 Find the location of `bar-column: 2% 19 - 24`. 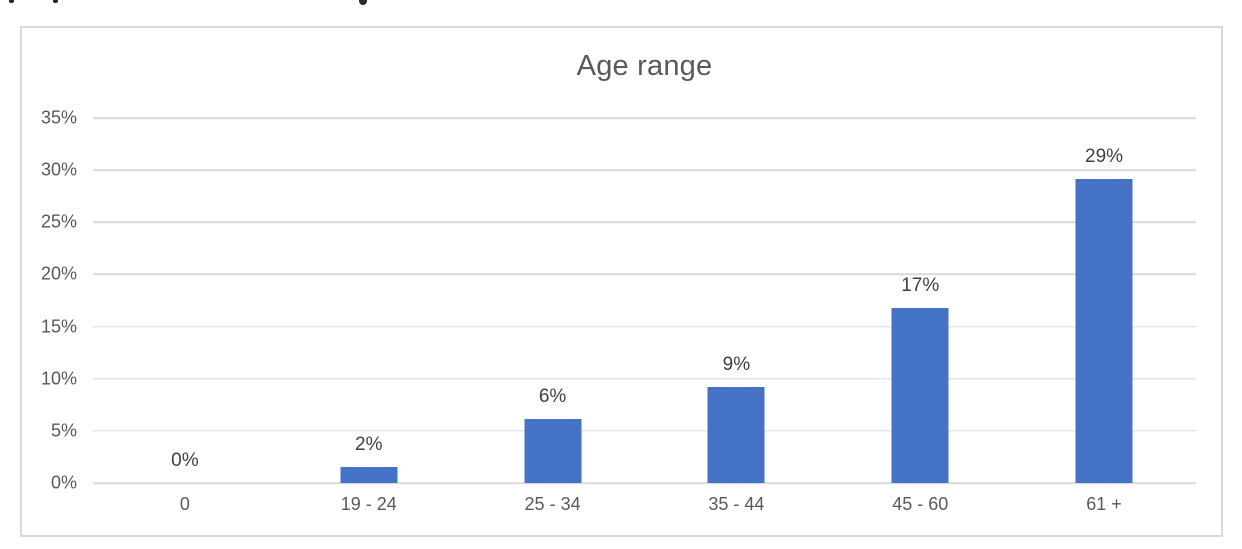

bar-column: 2% 19 - 24 is located at coordinates (369, 316).